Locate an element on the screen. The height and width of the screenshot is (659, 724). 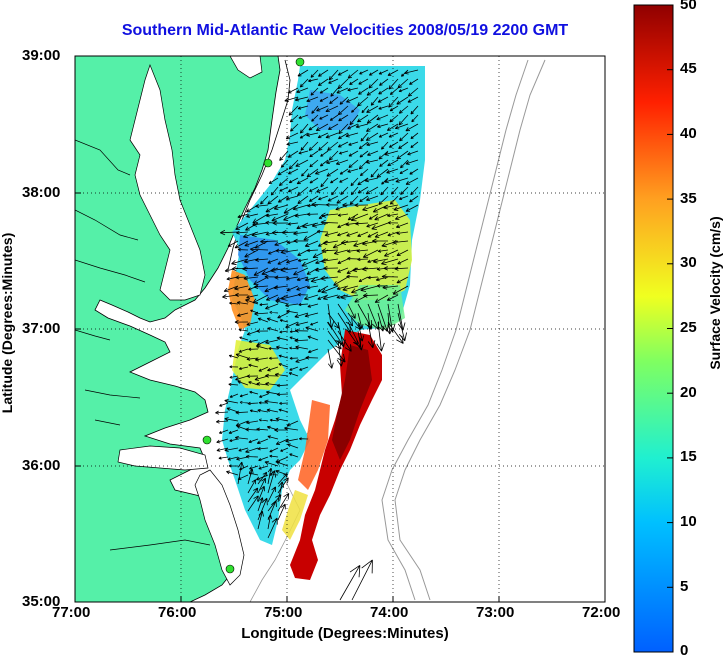
delaware-bay is located at coordinates (246, 67).